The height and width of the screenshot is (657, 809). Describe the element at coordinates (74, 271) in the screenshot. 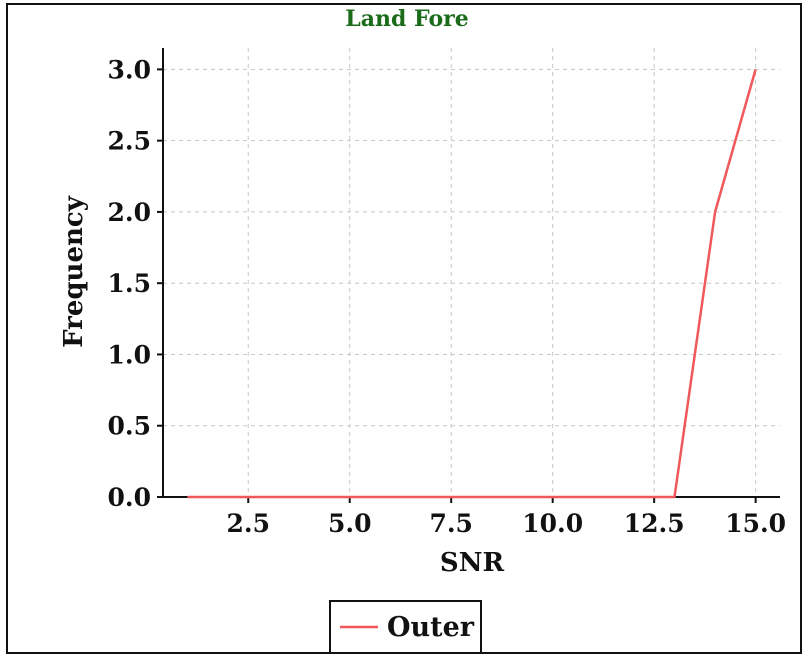

I see `y-axis-label: Frequency` at that location.